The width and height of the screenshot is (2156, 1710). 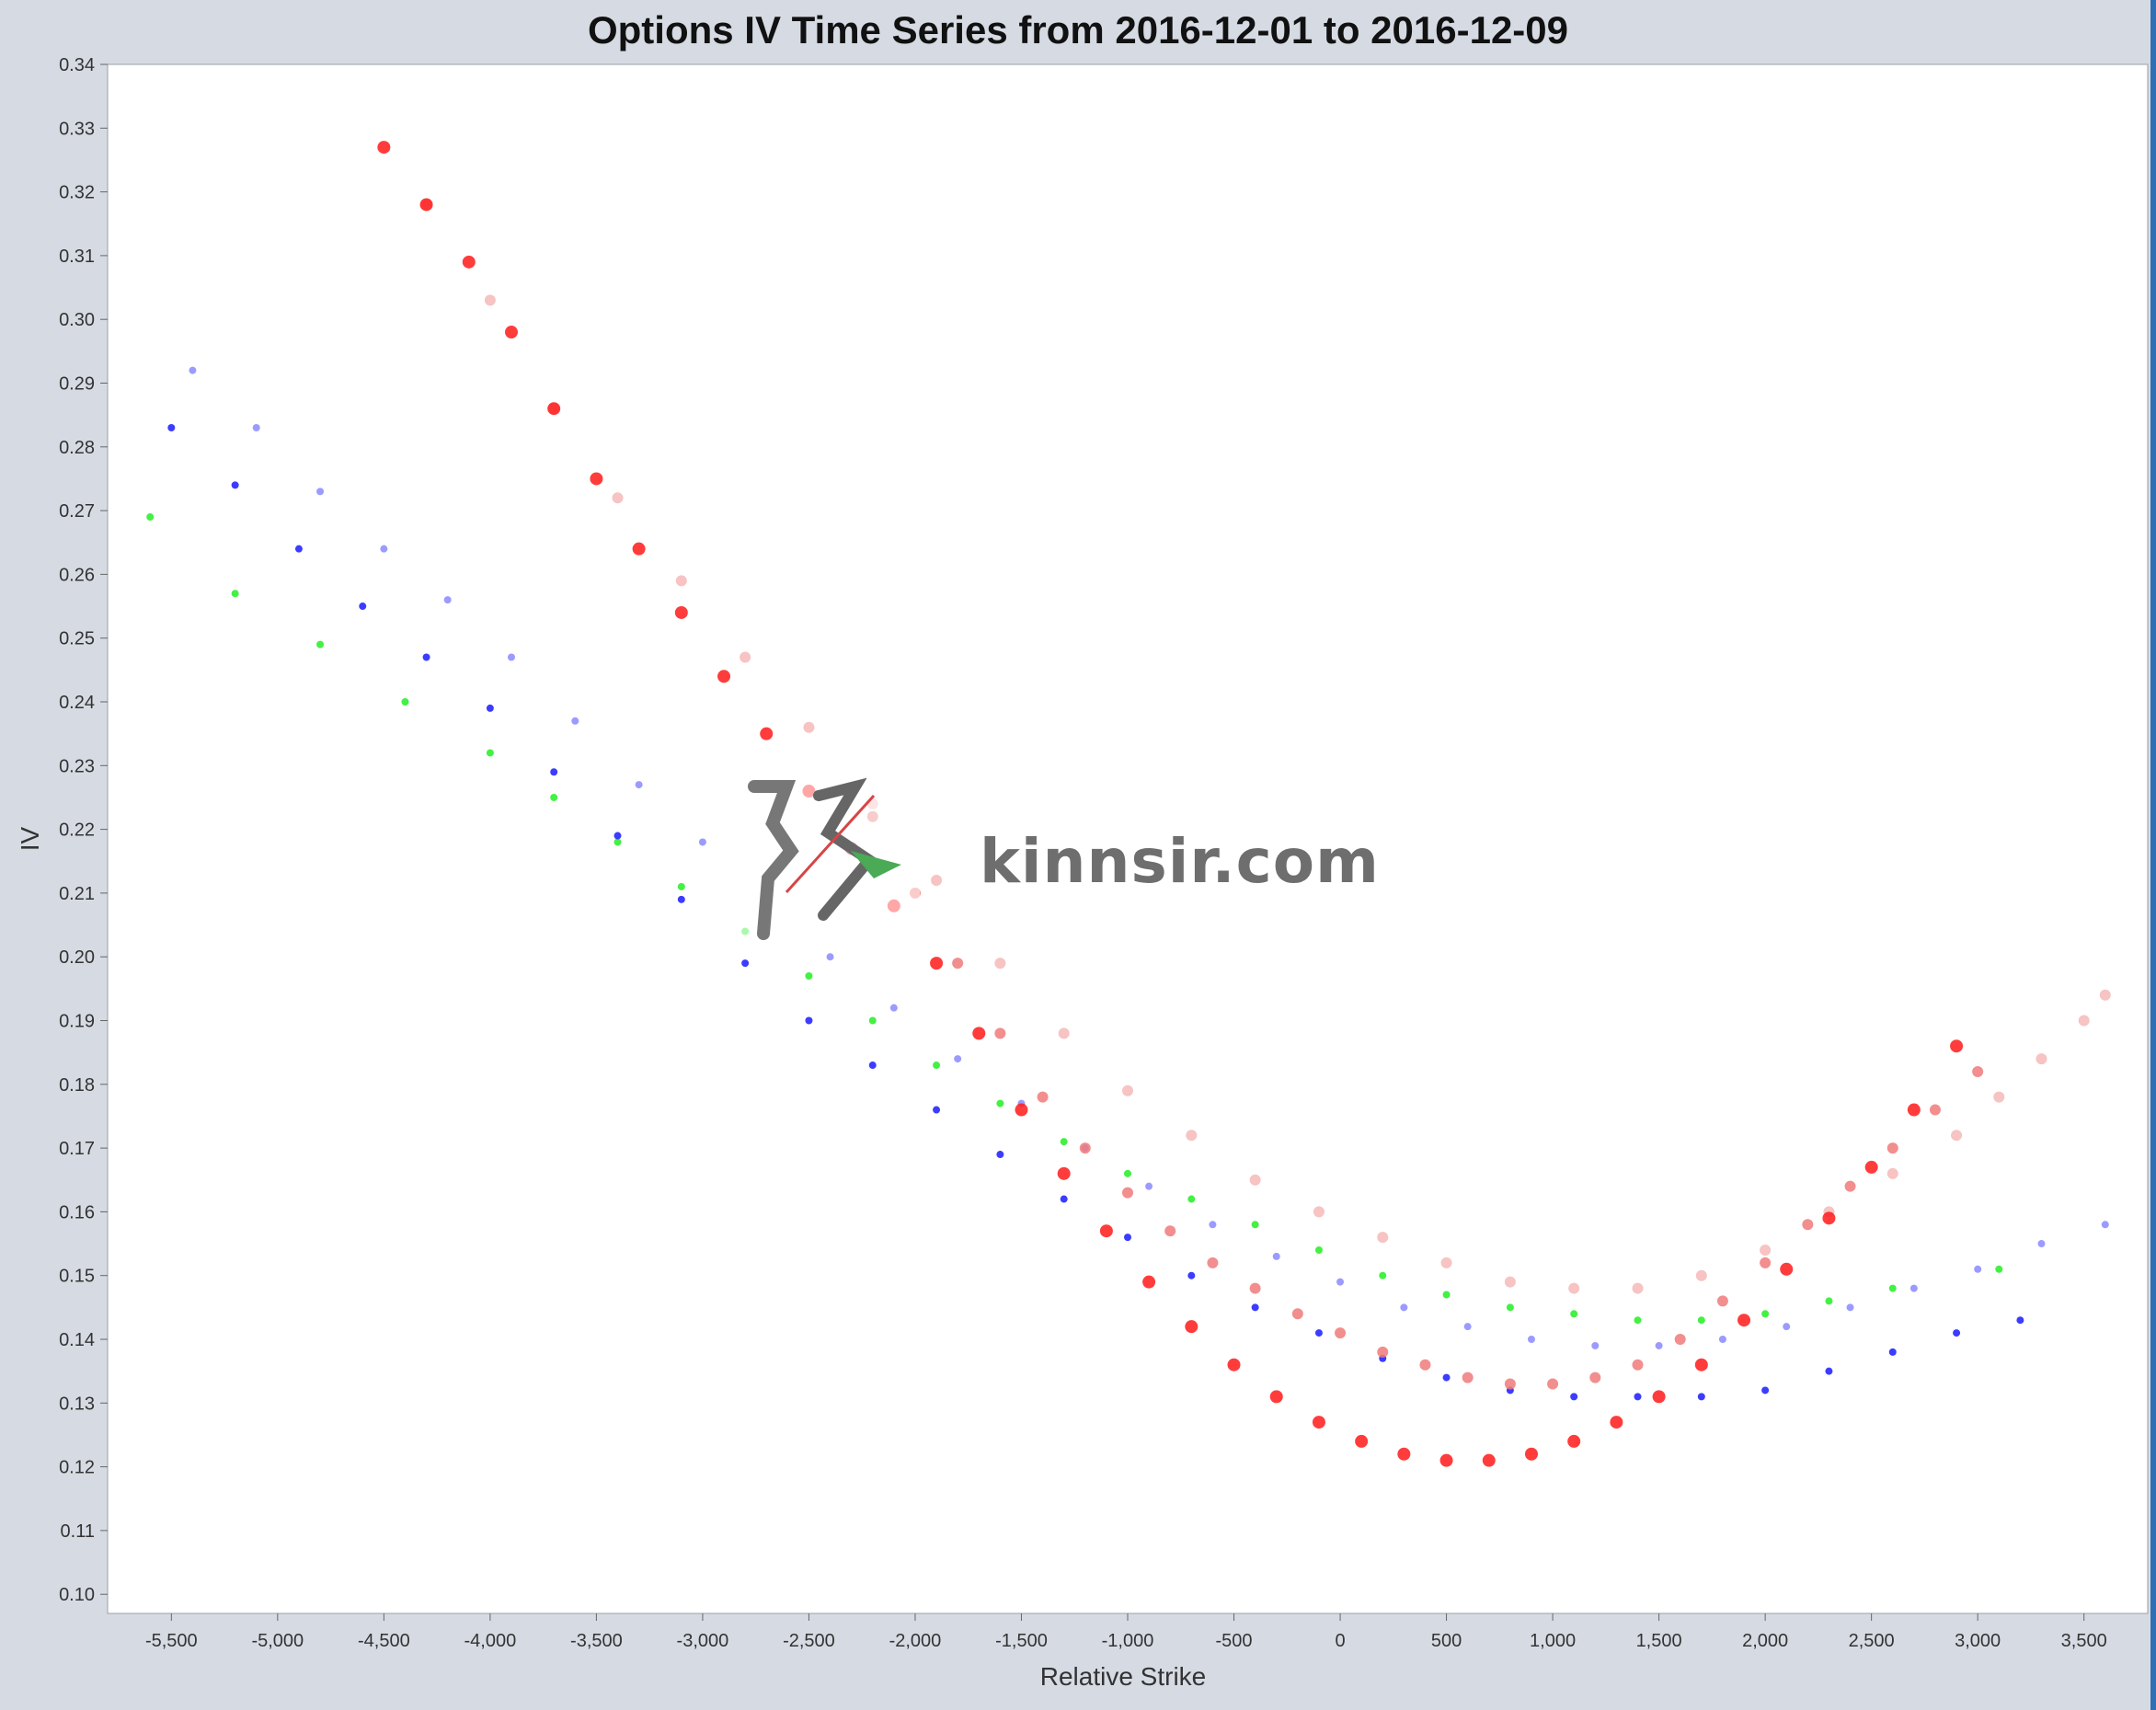 I want to click on y-tick-label: 0.12, so click(x=77, y=1468).